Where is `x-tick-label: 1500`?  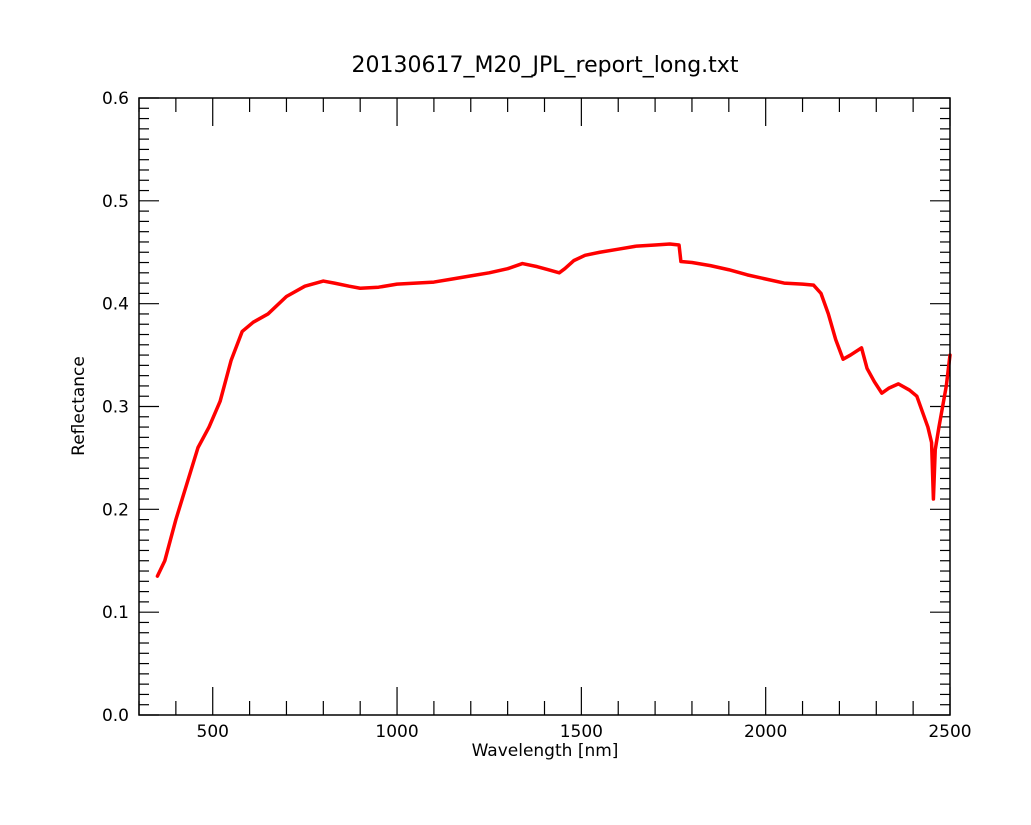 x-tick-label: 1500 is located at coordinates (581, 732).